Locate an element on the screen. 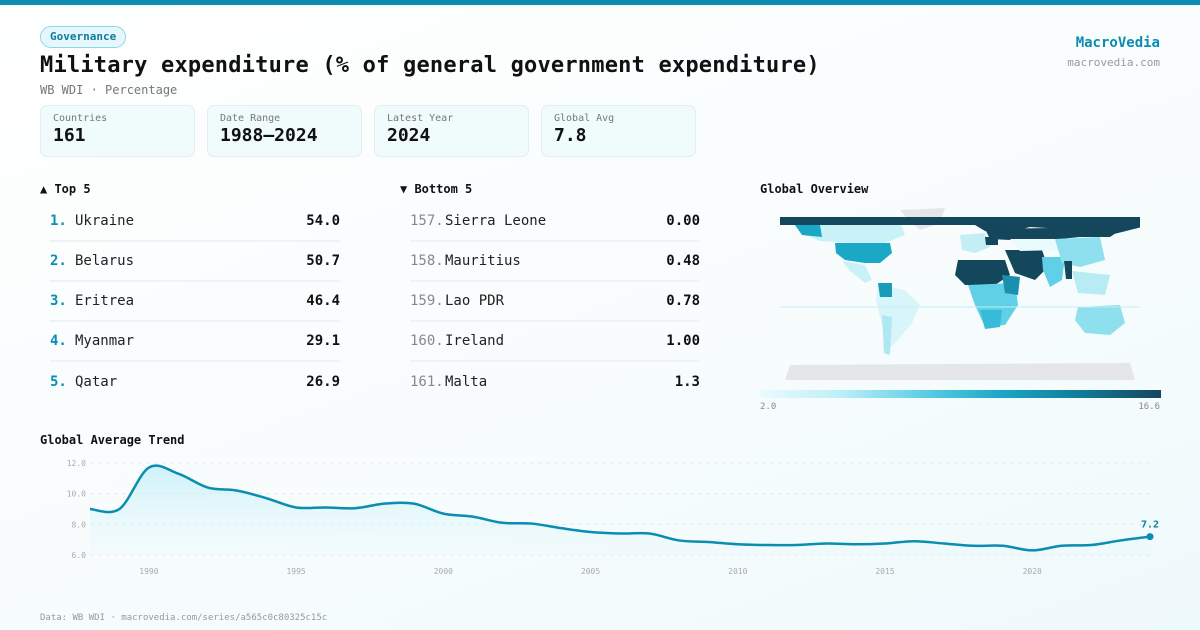 The height and width of the screenshot is (630, 1200). country-name: Ireland is located at coordinates (475, 341).